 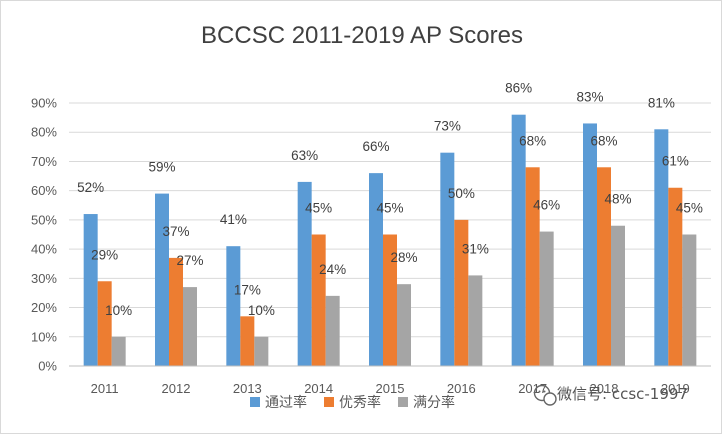 I want to click on y-axis-ticks: 0% 10% 20% 30% 40% 50% 60% 70% 80% 90%, so click(x=44, y=235).